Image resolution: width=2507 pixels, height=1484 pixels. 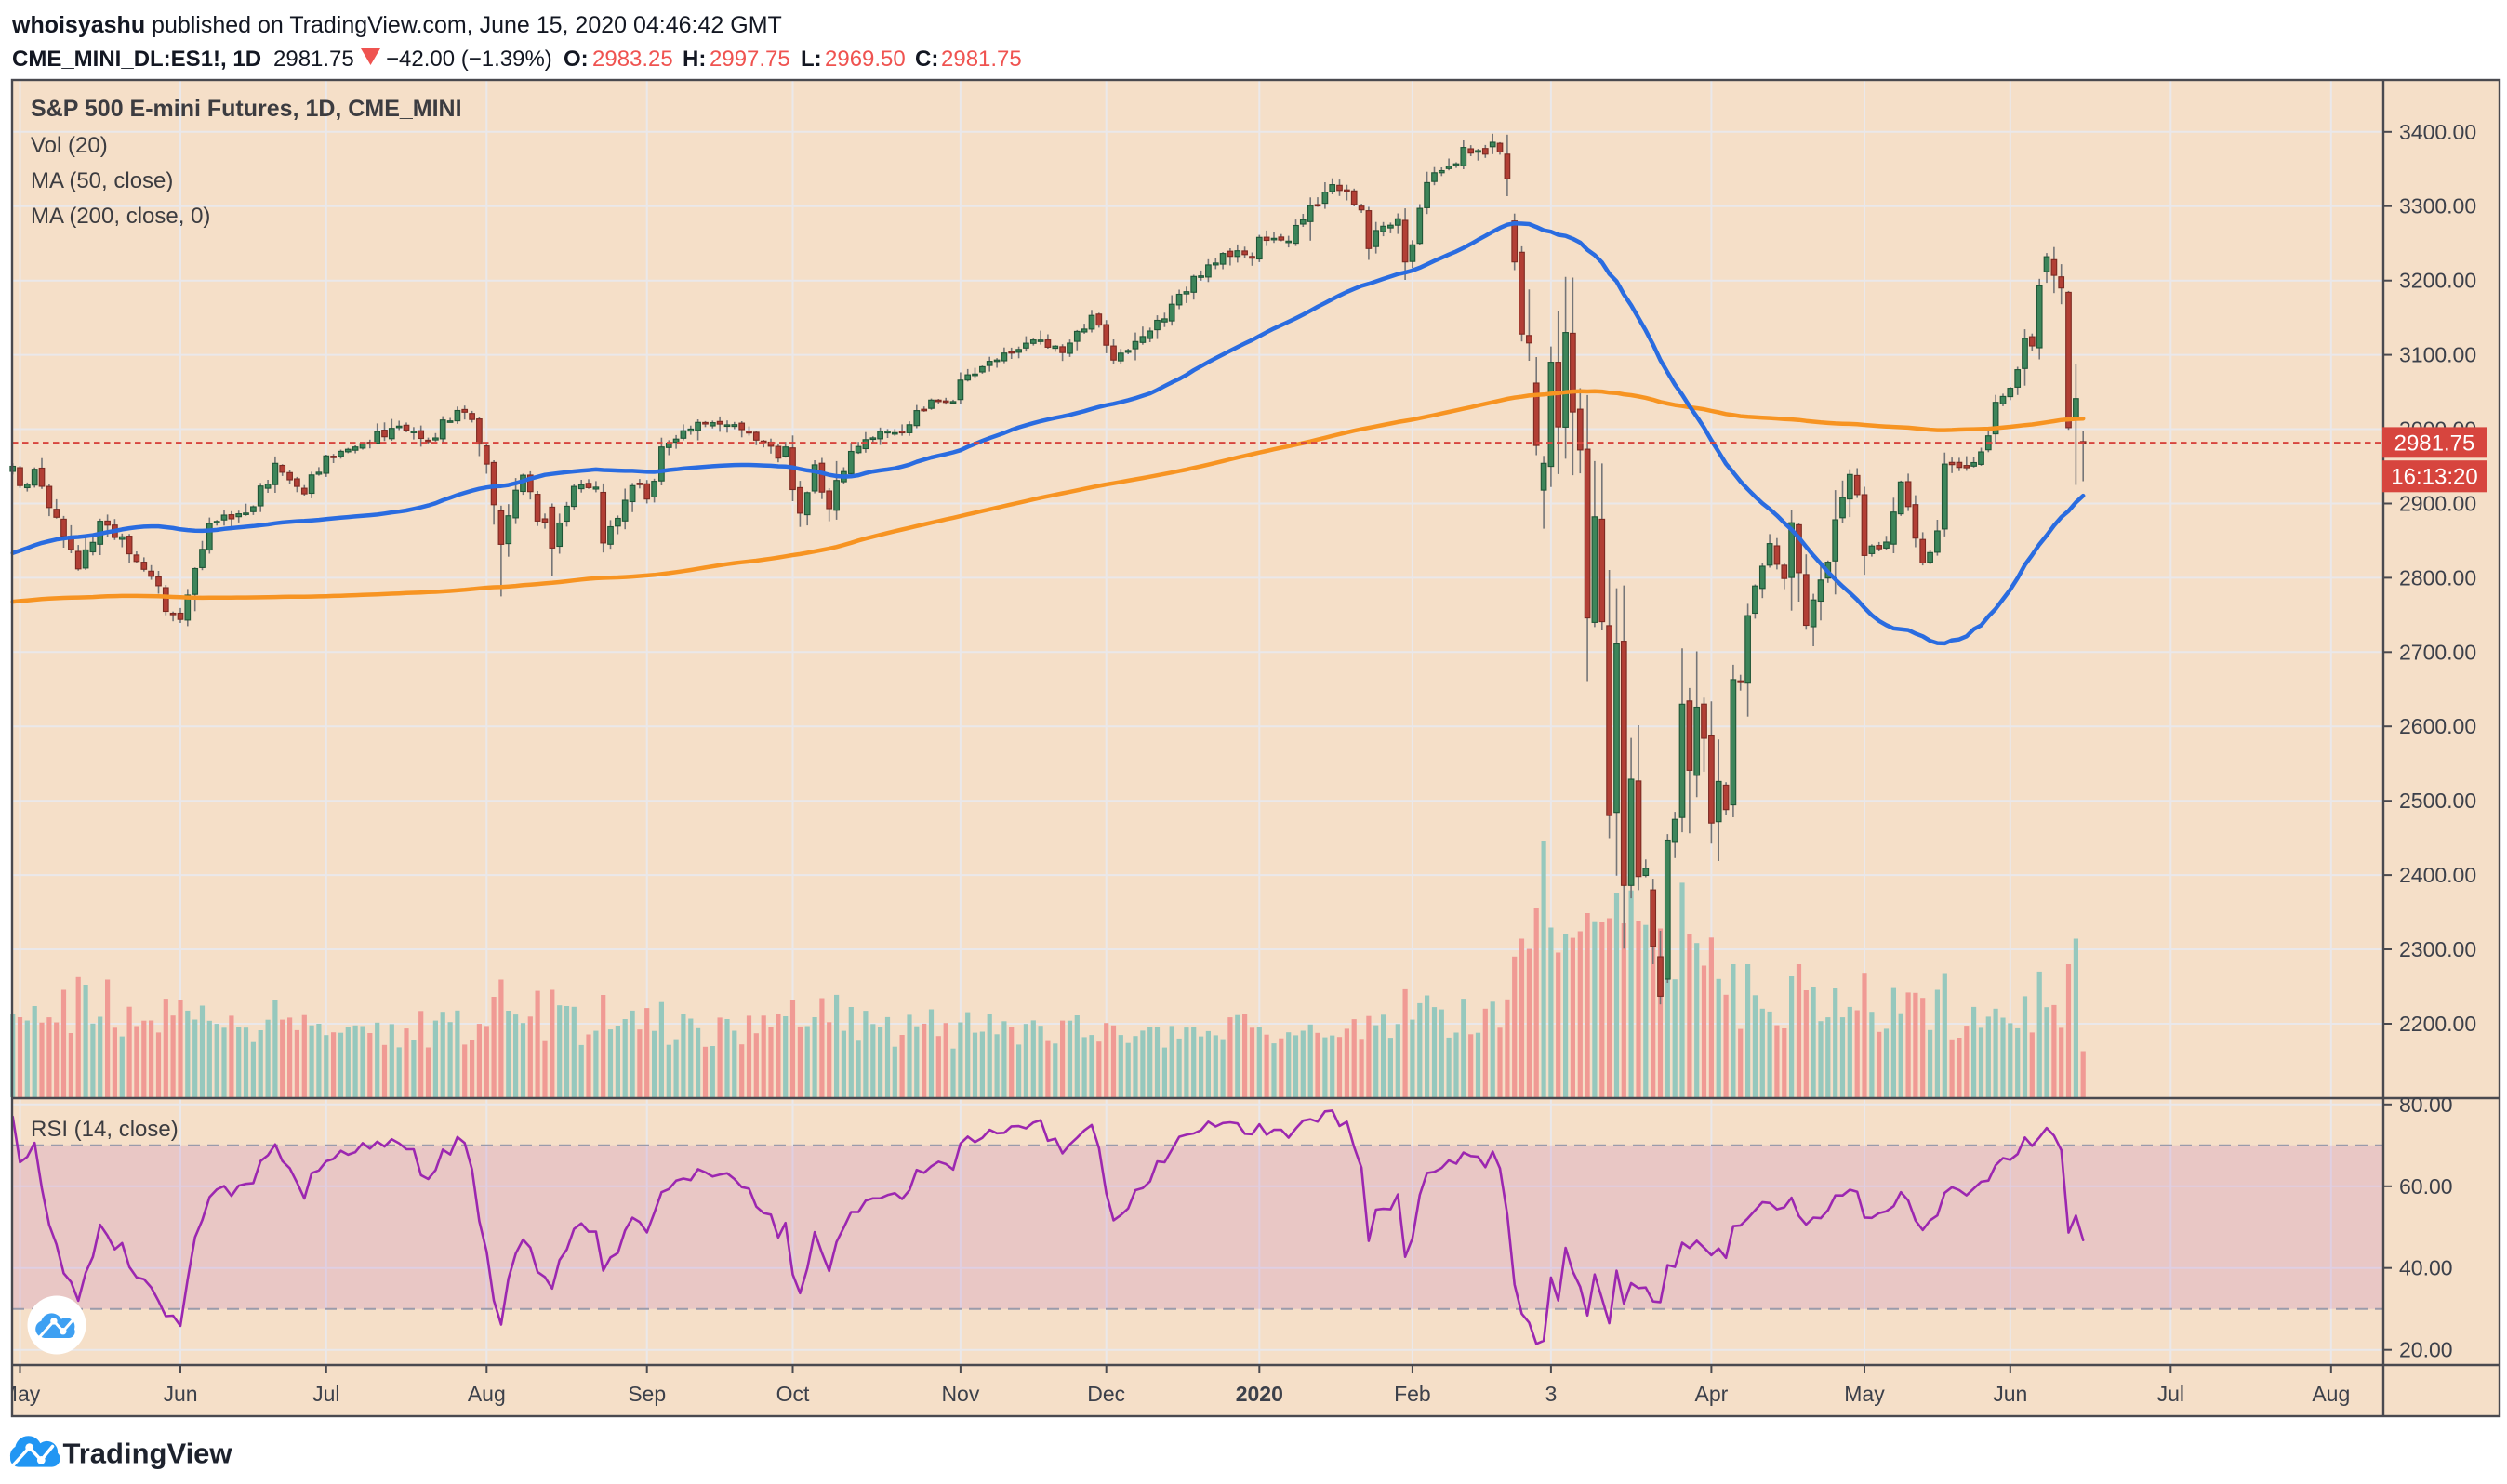 I want to click on svg-text: 2997.75, so click(x=750, y=59).